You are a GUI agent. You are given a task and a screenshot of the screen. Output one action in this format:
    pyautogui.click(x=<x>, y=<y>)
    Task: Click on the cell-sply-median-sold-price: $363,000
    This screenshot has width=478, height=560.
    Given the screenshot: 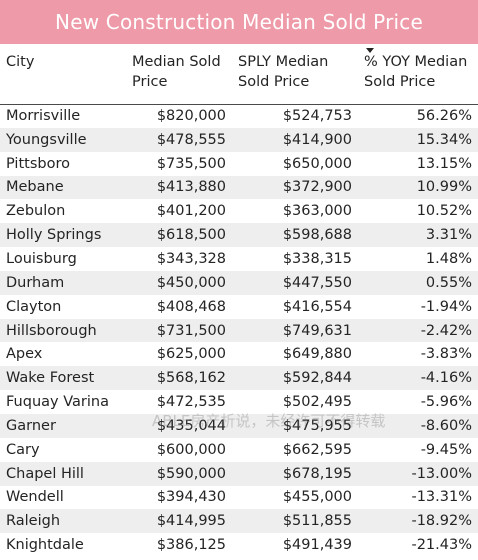 What is the action you would take?
    pyautogui.click(x=317, y=211)
    